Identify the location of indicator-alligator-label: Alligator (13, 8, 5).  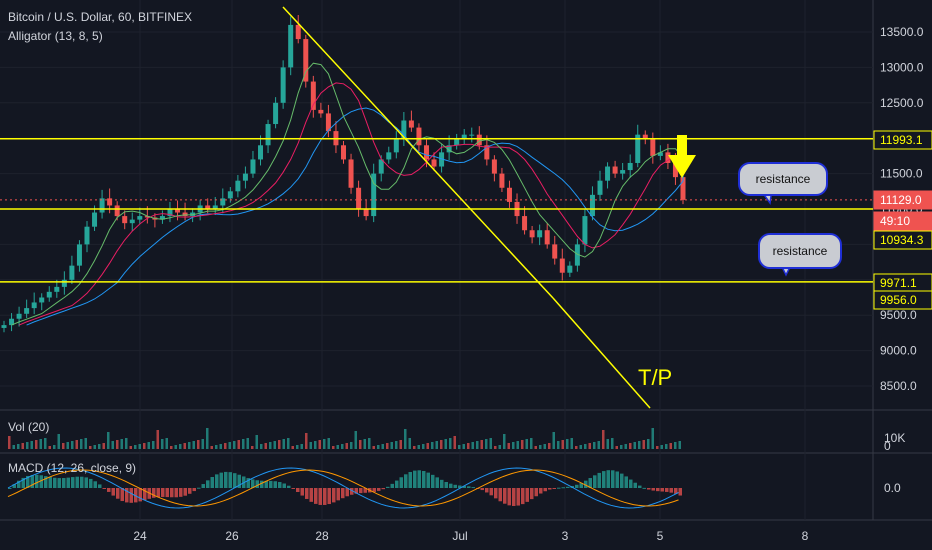
(55, 36).